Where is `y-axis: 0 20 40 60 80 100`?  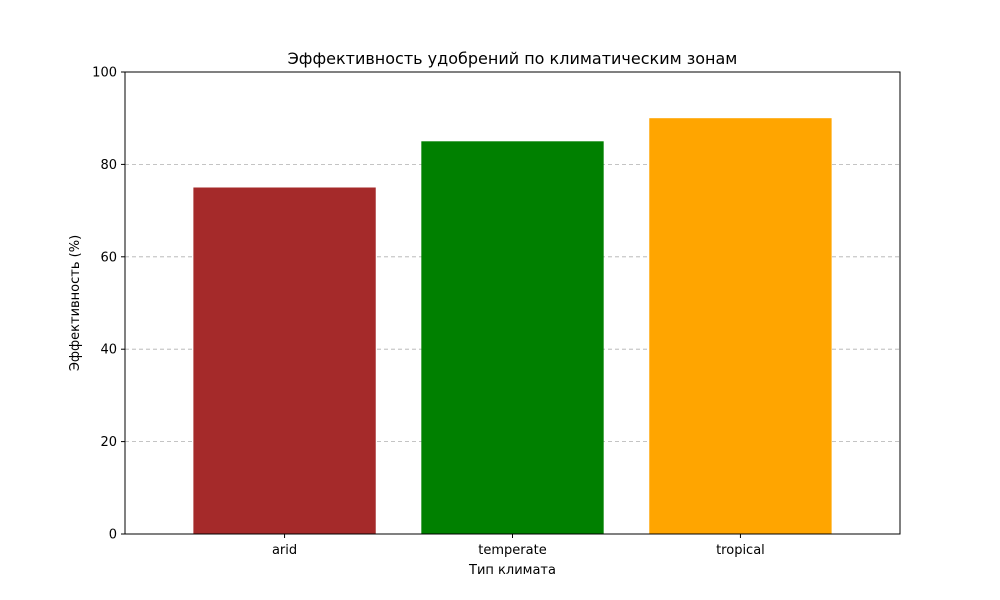
y-axis: 0 20 40 60 80 100 is located at coordinates (108, 304).